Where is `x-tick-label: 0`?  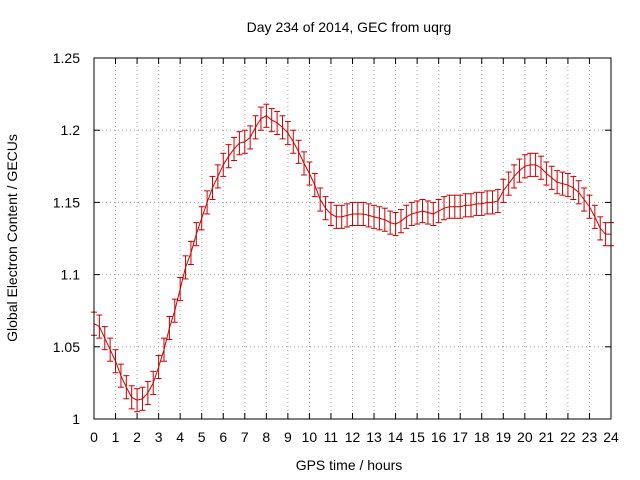
x-tick-label: 0 is located at coordinates (94, 437).